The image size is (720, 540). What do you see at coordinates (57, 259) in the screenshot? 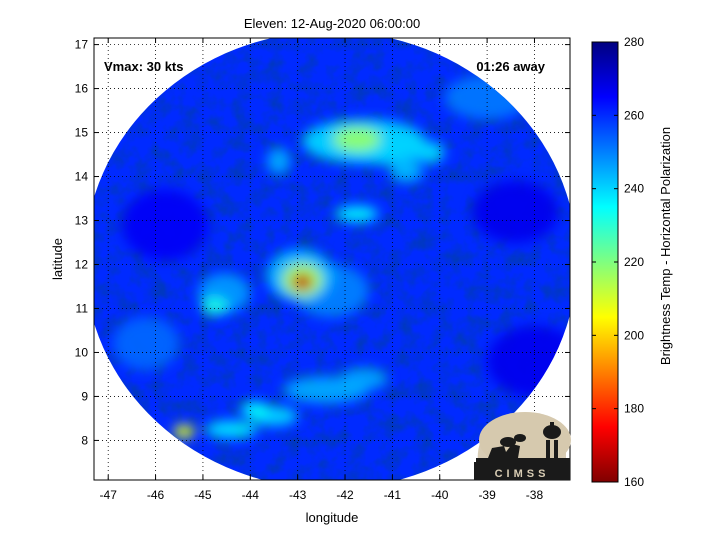
I see `y-axis-label: latitude` at bounding box center [57, 259].